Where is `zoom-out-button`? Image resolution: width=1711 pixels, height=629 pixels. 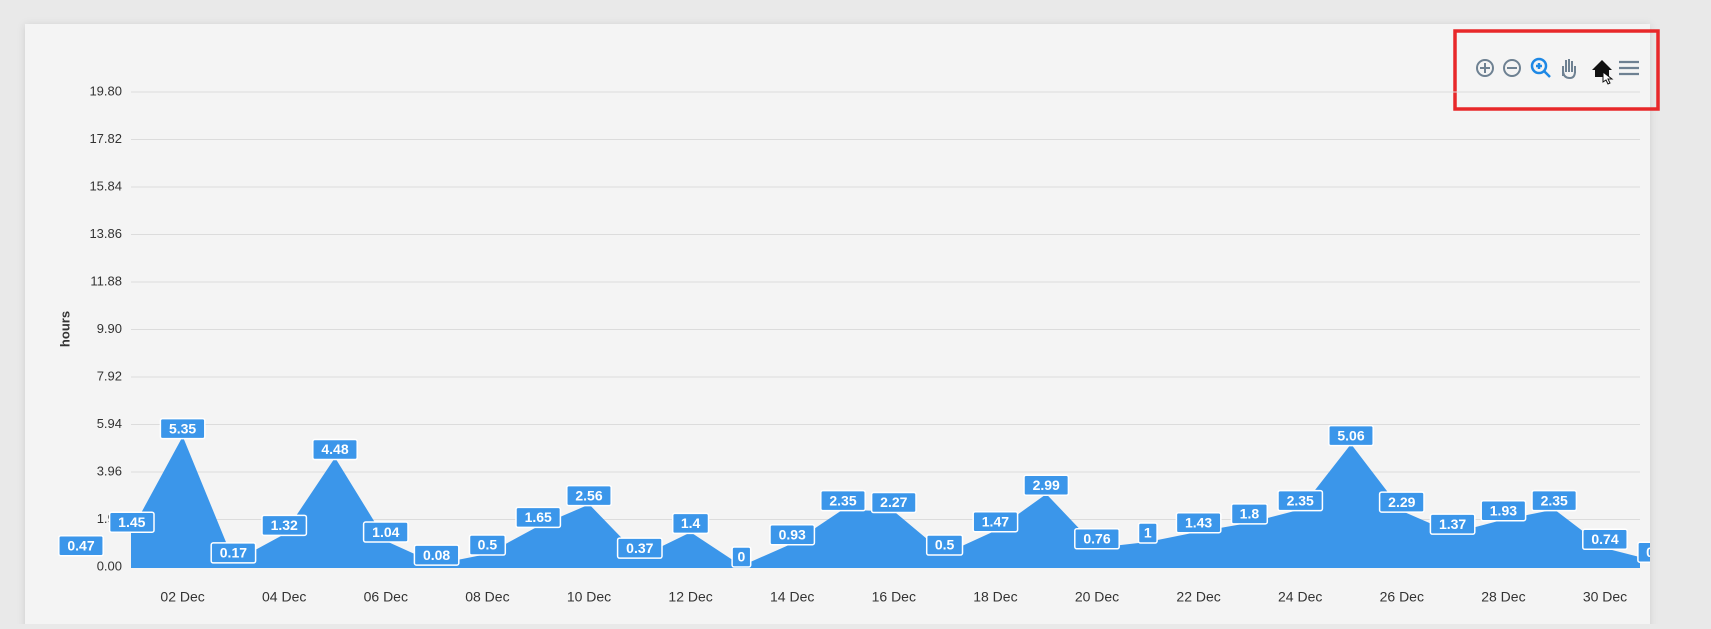
zoom-out-button is located at coordinates (1512, 68).